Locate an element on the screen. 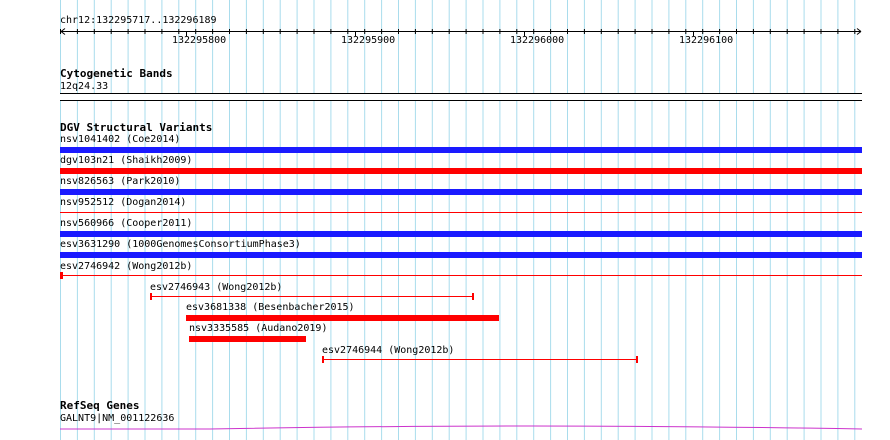  variant-line-esv2746942 is located at coordinates (461, 275).